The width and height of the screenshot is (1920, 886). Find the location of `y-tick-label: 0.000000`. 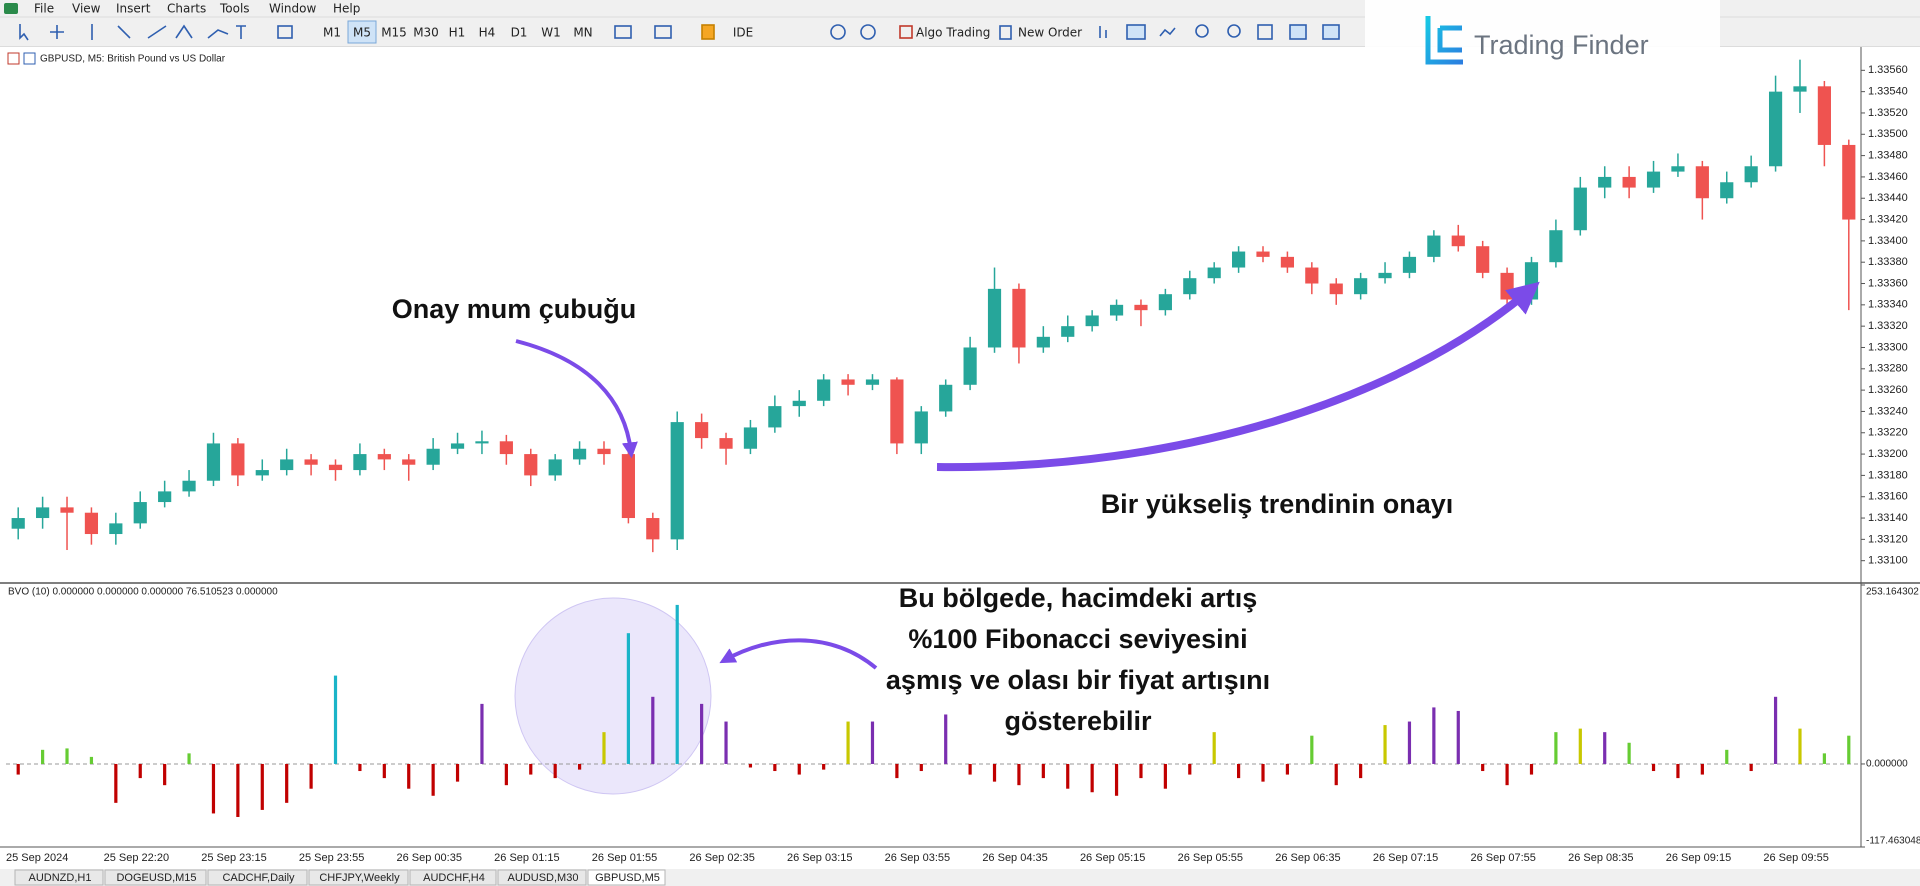

y-tick-label: 0.000000 is located at coordinates (1887, 764).